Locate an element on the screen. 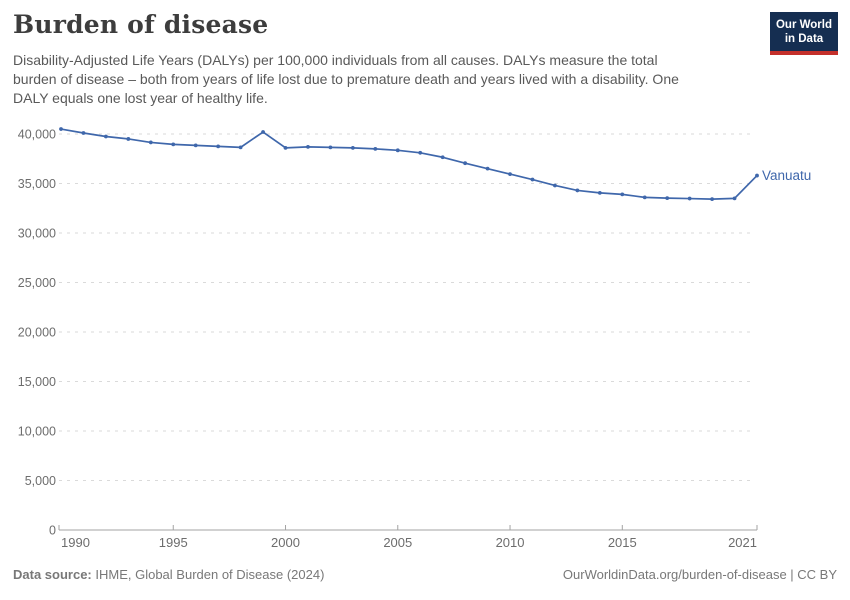 The height and width of the screenshot is (600, 850). y-axis-tick-label: 15,000 is located at coordinates (37, 382).